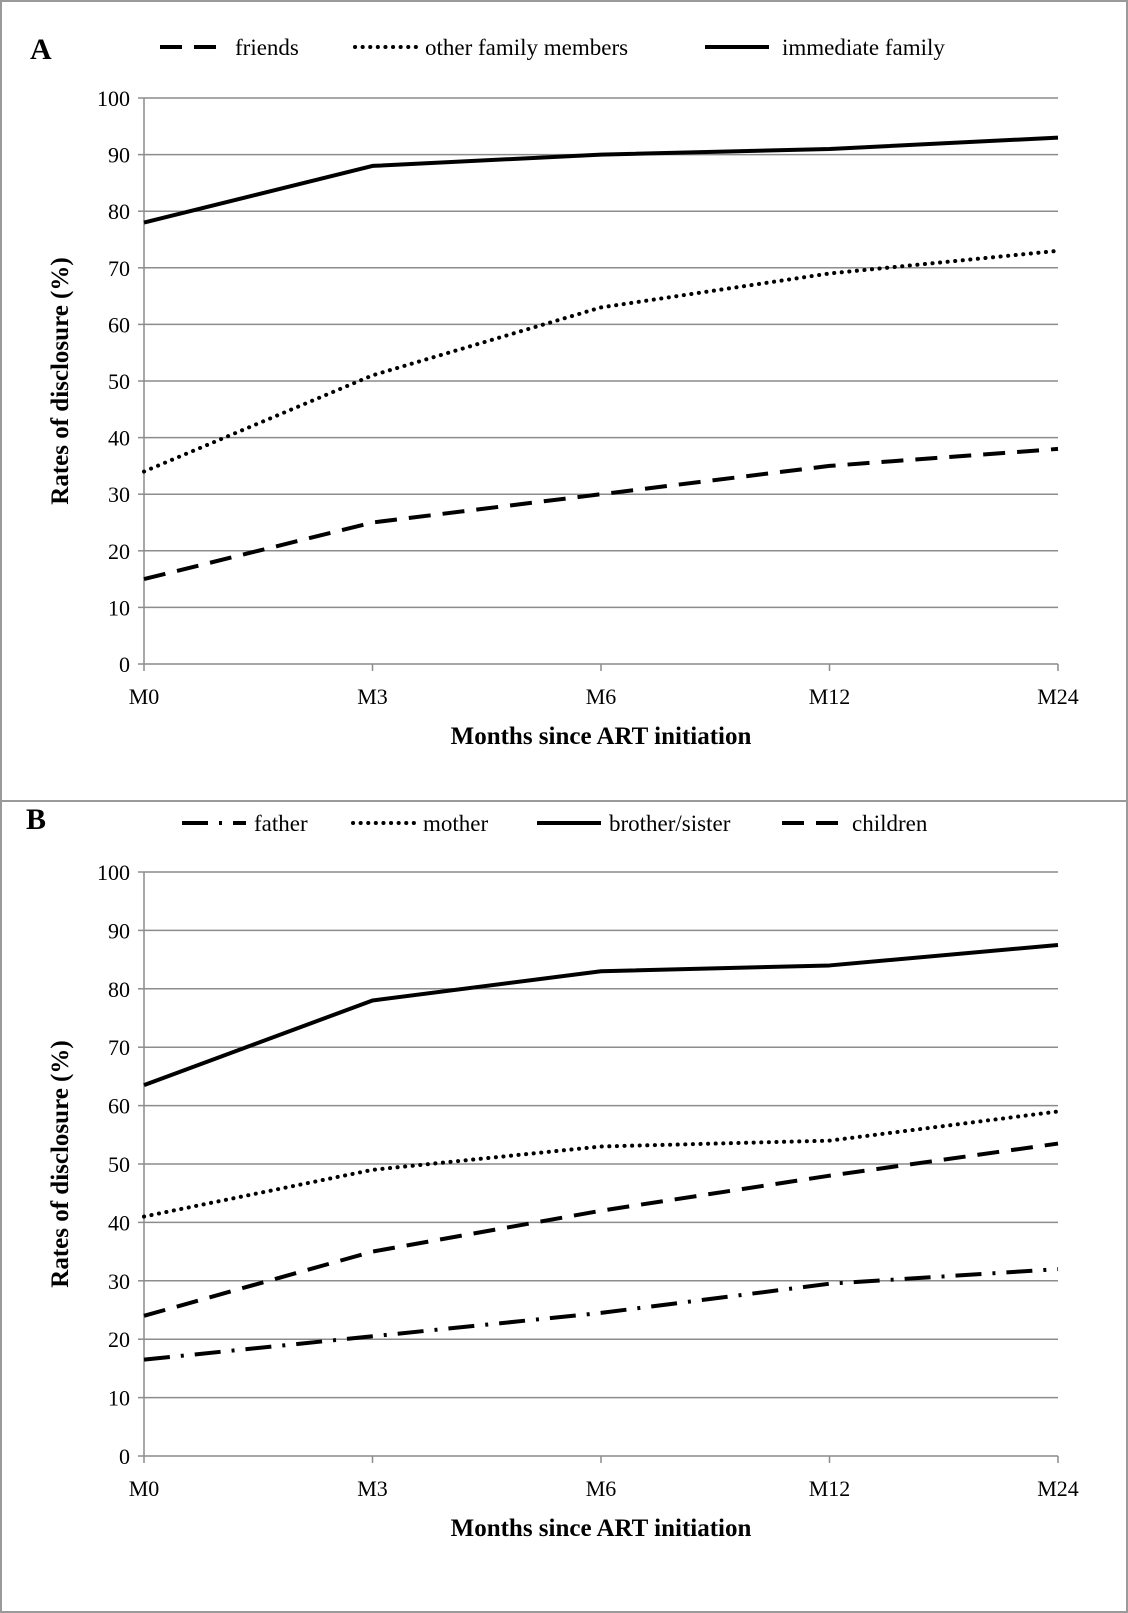  Describe the element at coordinates (41, 49) in the screenshot. I see `panel-label-a: A` at that location.